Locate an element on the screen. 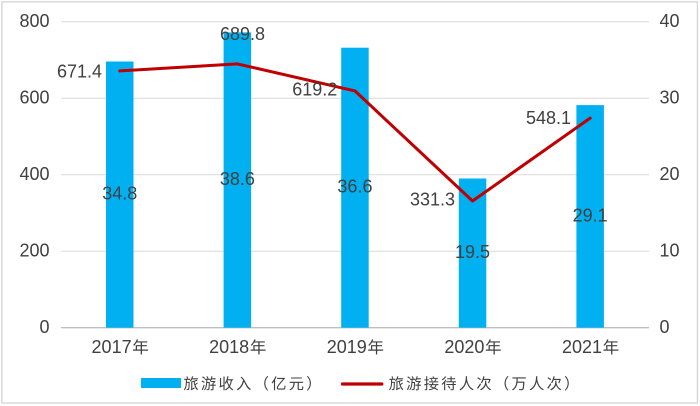 The height and width of the screenshot is (406, 700). svg-text: 2017 is located at coordinates (112, 347).